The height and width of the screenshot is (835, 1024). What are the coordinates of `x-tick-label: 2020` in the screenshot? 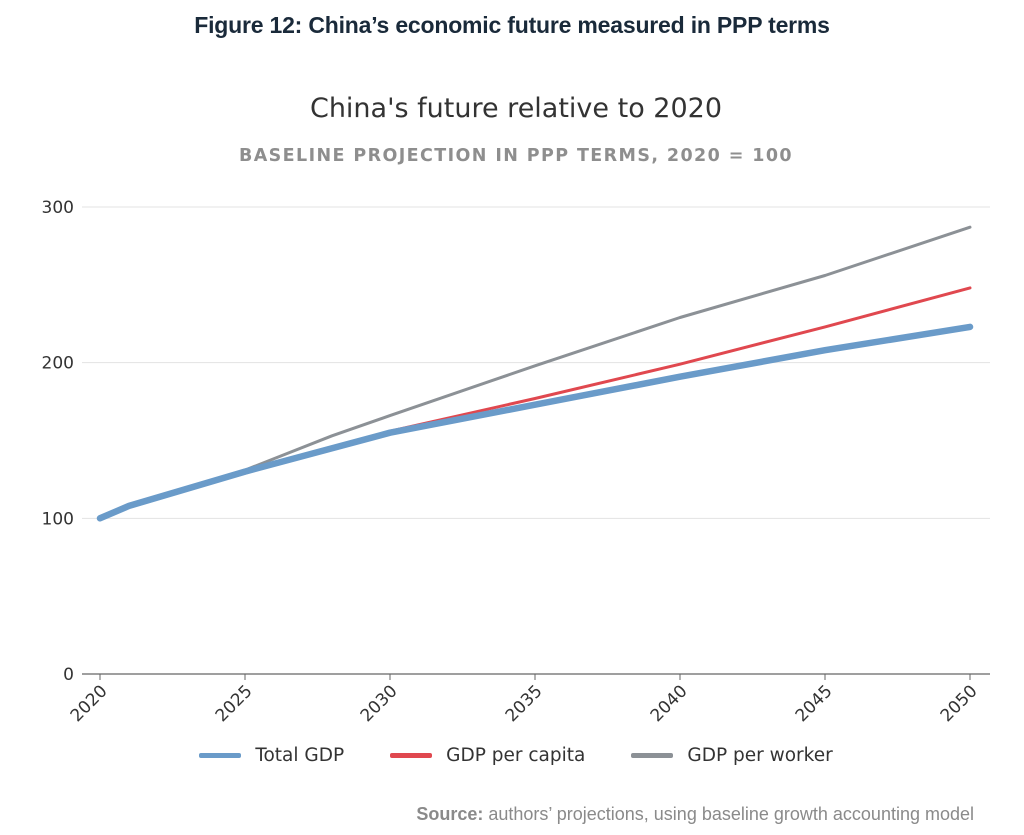 It's located at (89, 703).